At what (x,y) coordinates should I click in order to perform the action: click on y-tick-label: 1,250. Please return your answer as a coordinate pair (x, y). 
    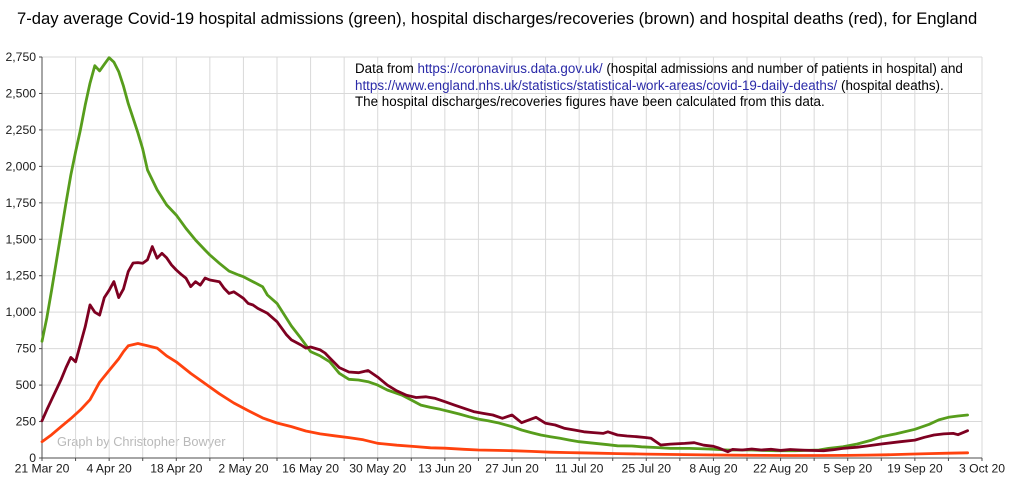
    Looking at the image, I should click on (21, 276).